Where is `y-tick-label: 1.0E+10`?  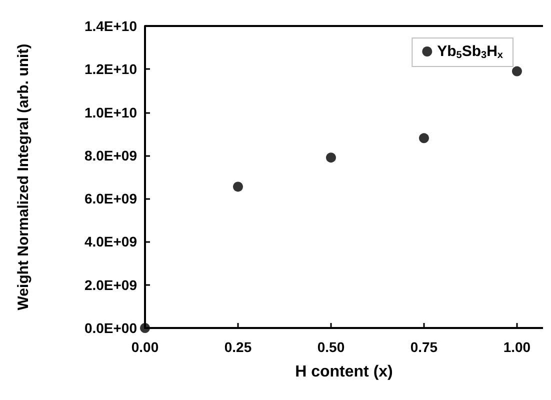 y-tick-label: 1.0E+10 is located at coordinates (111, 112).